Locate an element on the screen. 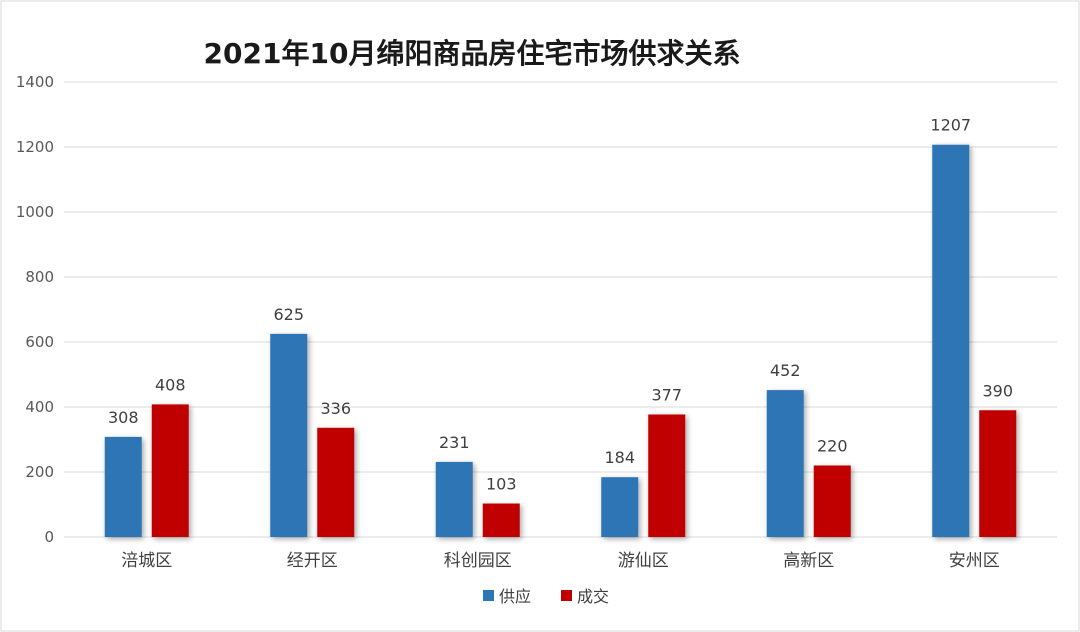  category-label: 高新区 is located at coordinates (808, 561).